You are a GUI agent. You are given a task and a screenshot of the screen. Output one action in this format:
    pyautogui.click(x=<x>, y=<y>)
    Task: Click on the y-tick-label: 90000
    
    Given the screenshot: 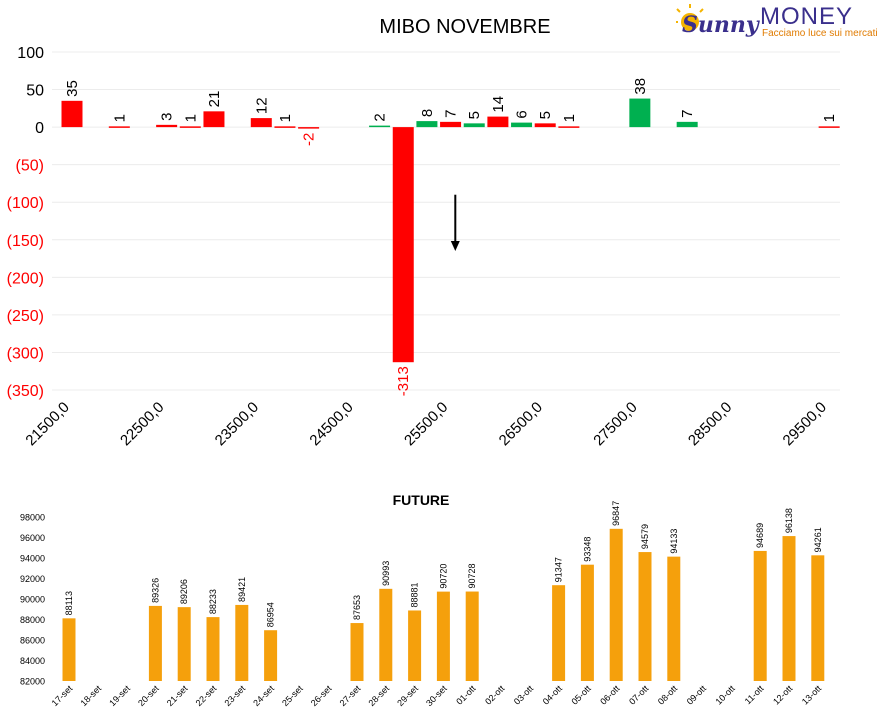 What is the action you would take?
    pyautogui.click(x=32, y=600)
    